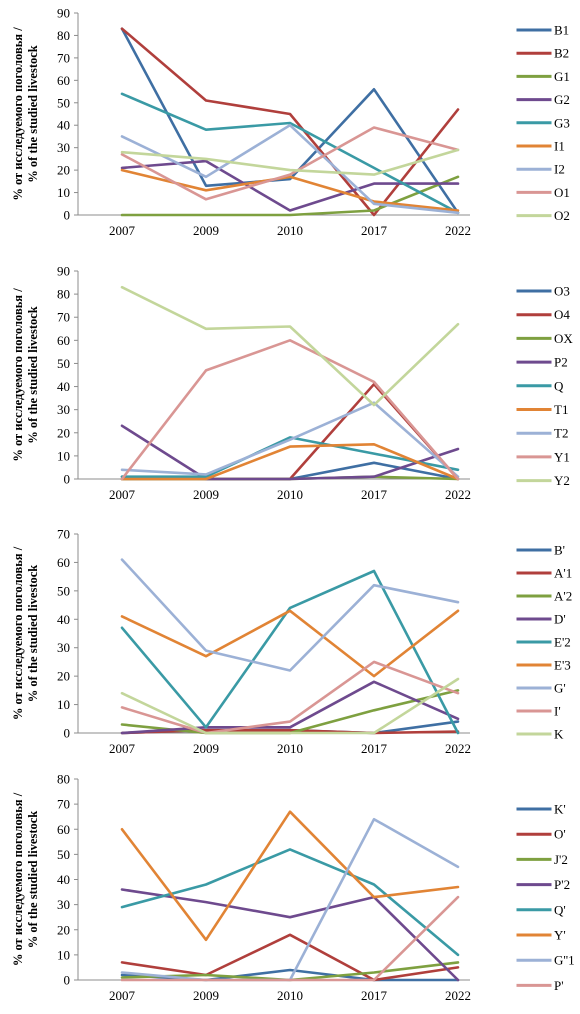  I want to click on series-line-O1, so click(290, 163).